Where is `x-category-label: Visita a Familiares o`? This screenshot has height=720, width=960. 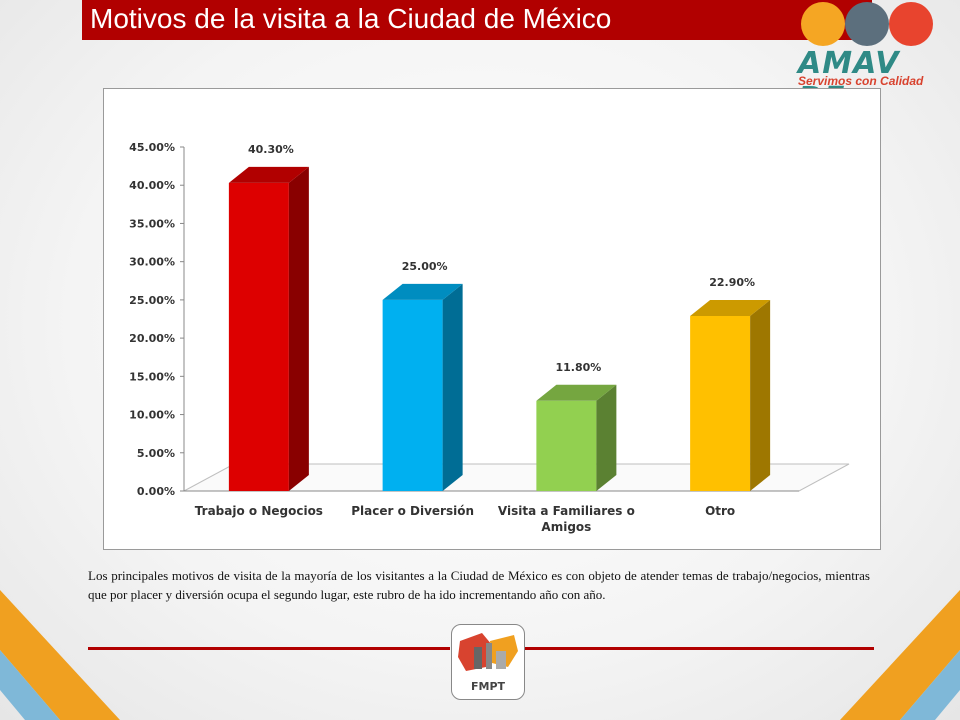 x-category-label: Visita a Familiares o is located at coordinates (566, 511).